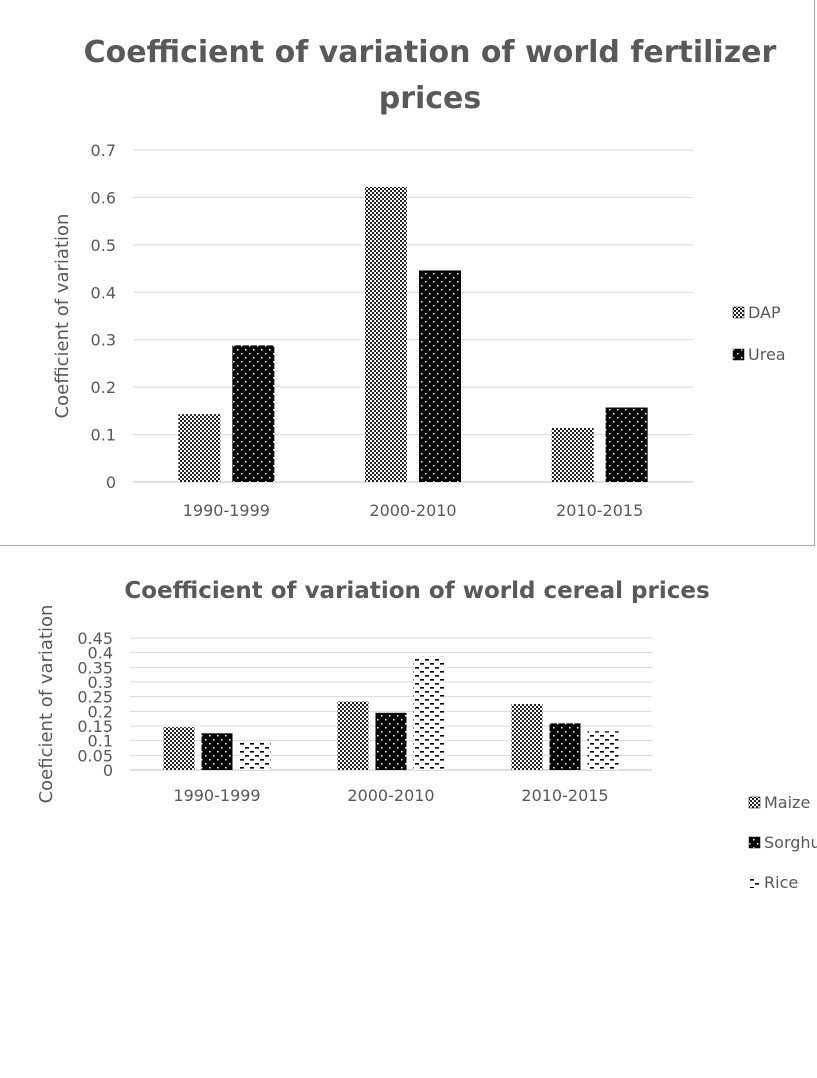 This screenshot has height=1078, width=817. What do you see at coordinates (626, 444) in the screenshot?
I see `bar-urea-2010-2015` at bounding box center [626, 444].